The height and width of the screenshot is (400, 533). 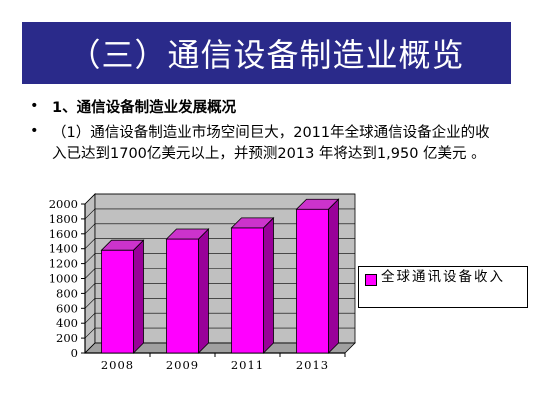 What do you see at coordinates (74, 353) in the screenshot?
I see `y-tick-label: 0` at bounding box center [74, 353].